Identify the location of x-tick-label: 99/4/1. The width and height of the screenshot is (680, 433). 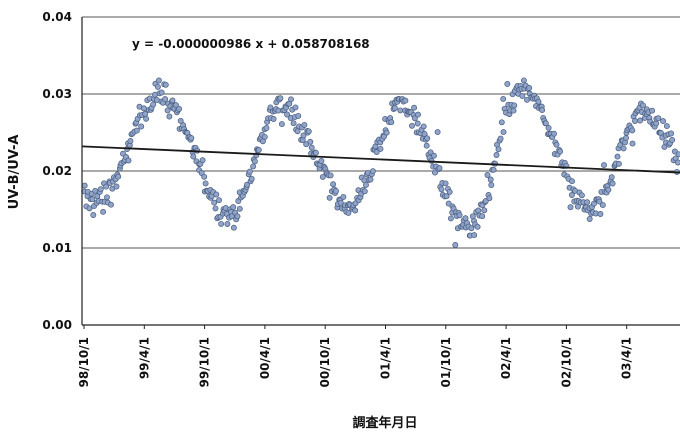
(144, 358).